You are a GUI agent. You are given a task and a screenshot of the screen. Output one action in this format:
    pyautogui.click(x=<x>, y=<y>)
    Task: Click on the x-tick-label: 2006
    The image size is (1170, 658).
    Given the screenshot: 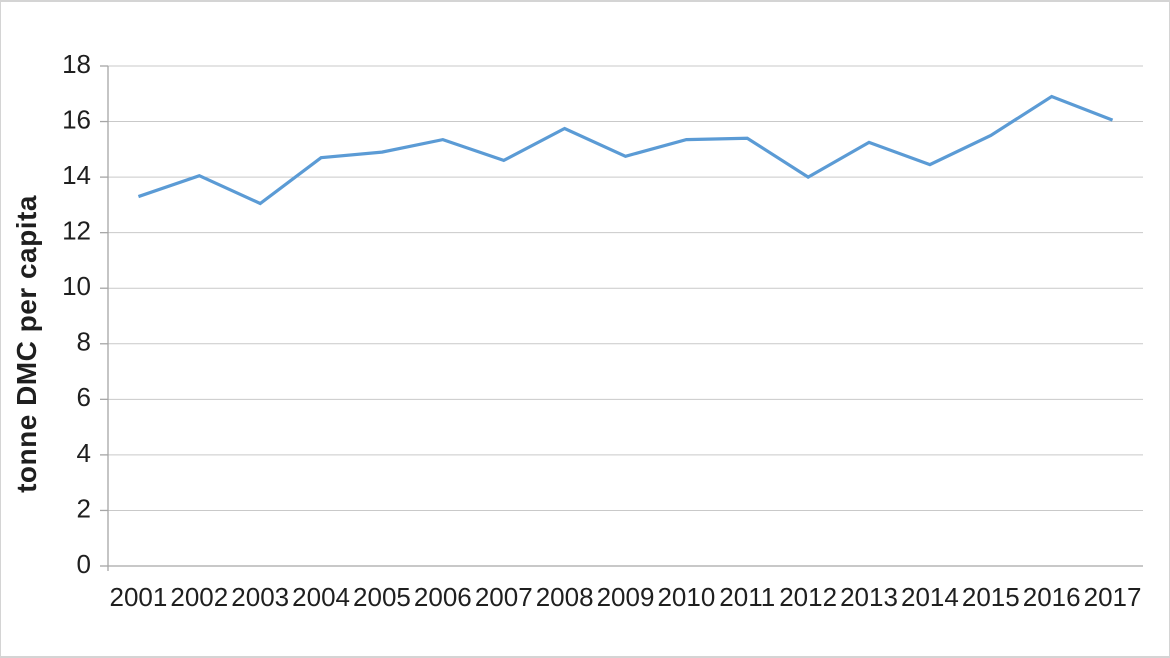 What is the action you would take?
    pyautogui.click(x=443, y=597)
    